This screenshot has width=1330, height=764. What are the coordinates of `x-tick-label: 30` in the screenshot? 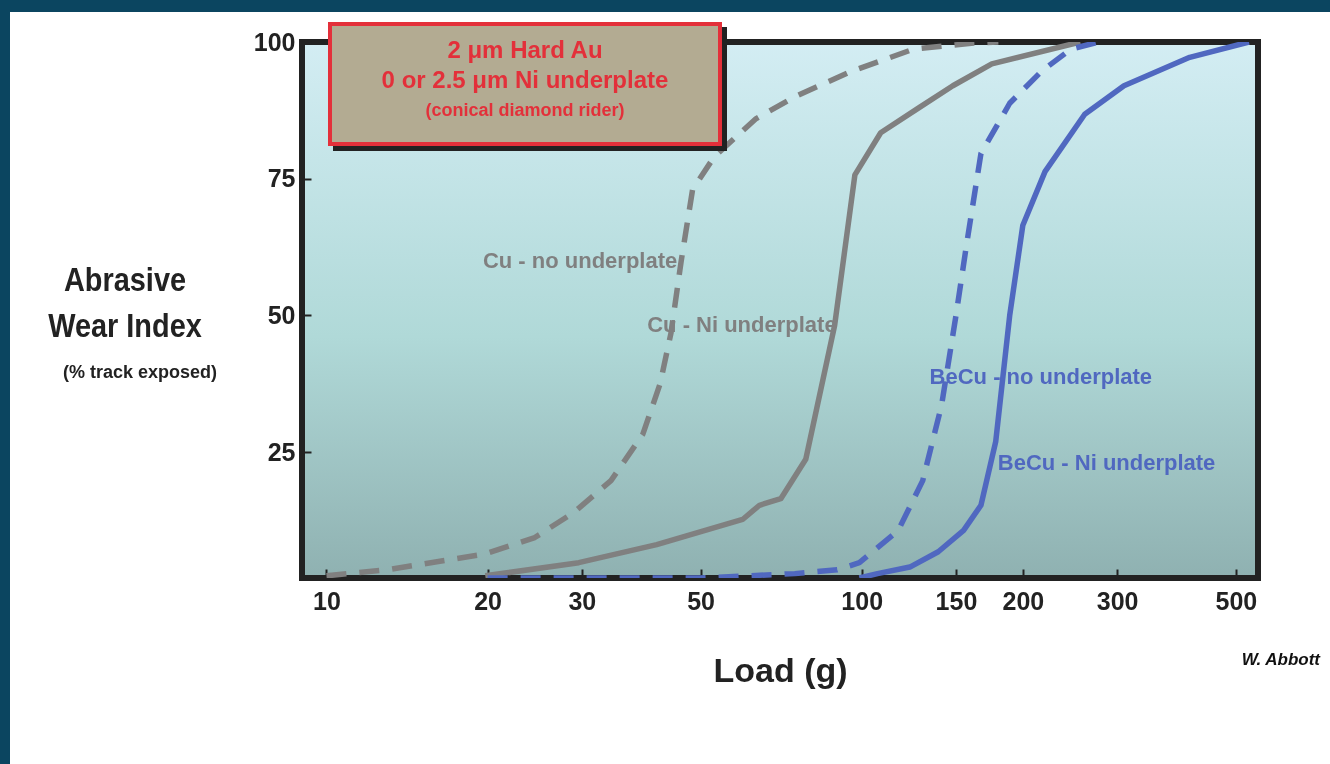 It's located at (582, 600).